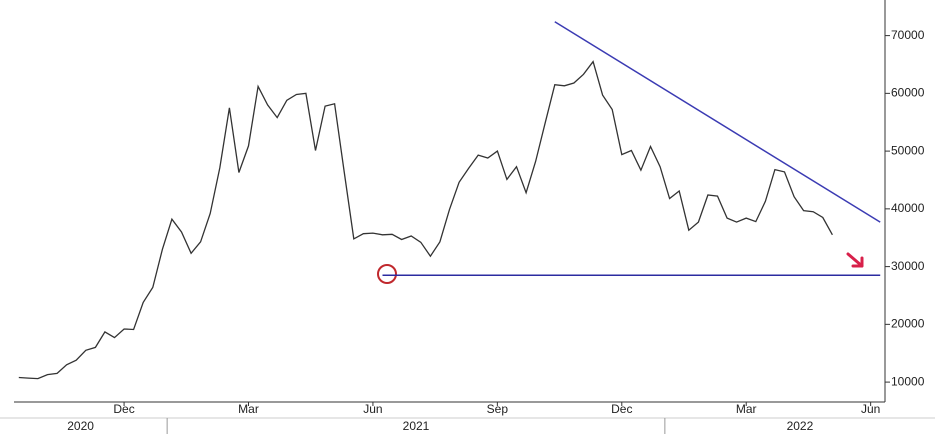 The height and width of the screenshot is (439, 935). I want to click on y-tick-label: 30000, so click(908, 266).